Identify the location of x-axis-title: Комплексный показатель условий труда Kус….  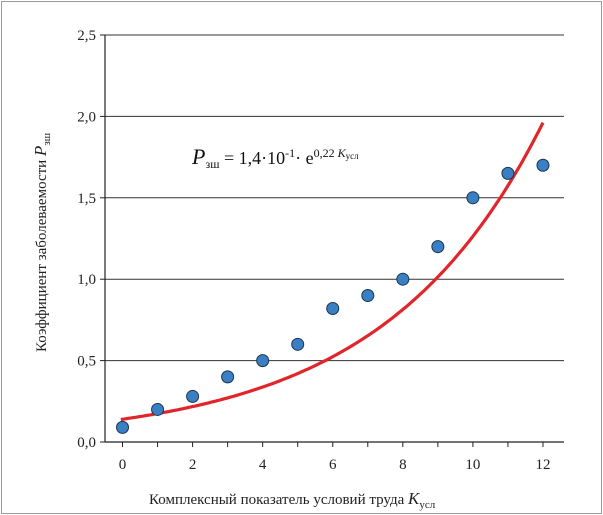
(292, 500).